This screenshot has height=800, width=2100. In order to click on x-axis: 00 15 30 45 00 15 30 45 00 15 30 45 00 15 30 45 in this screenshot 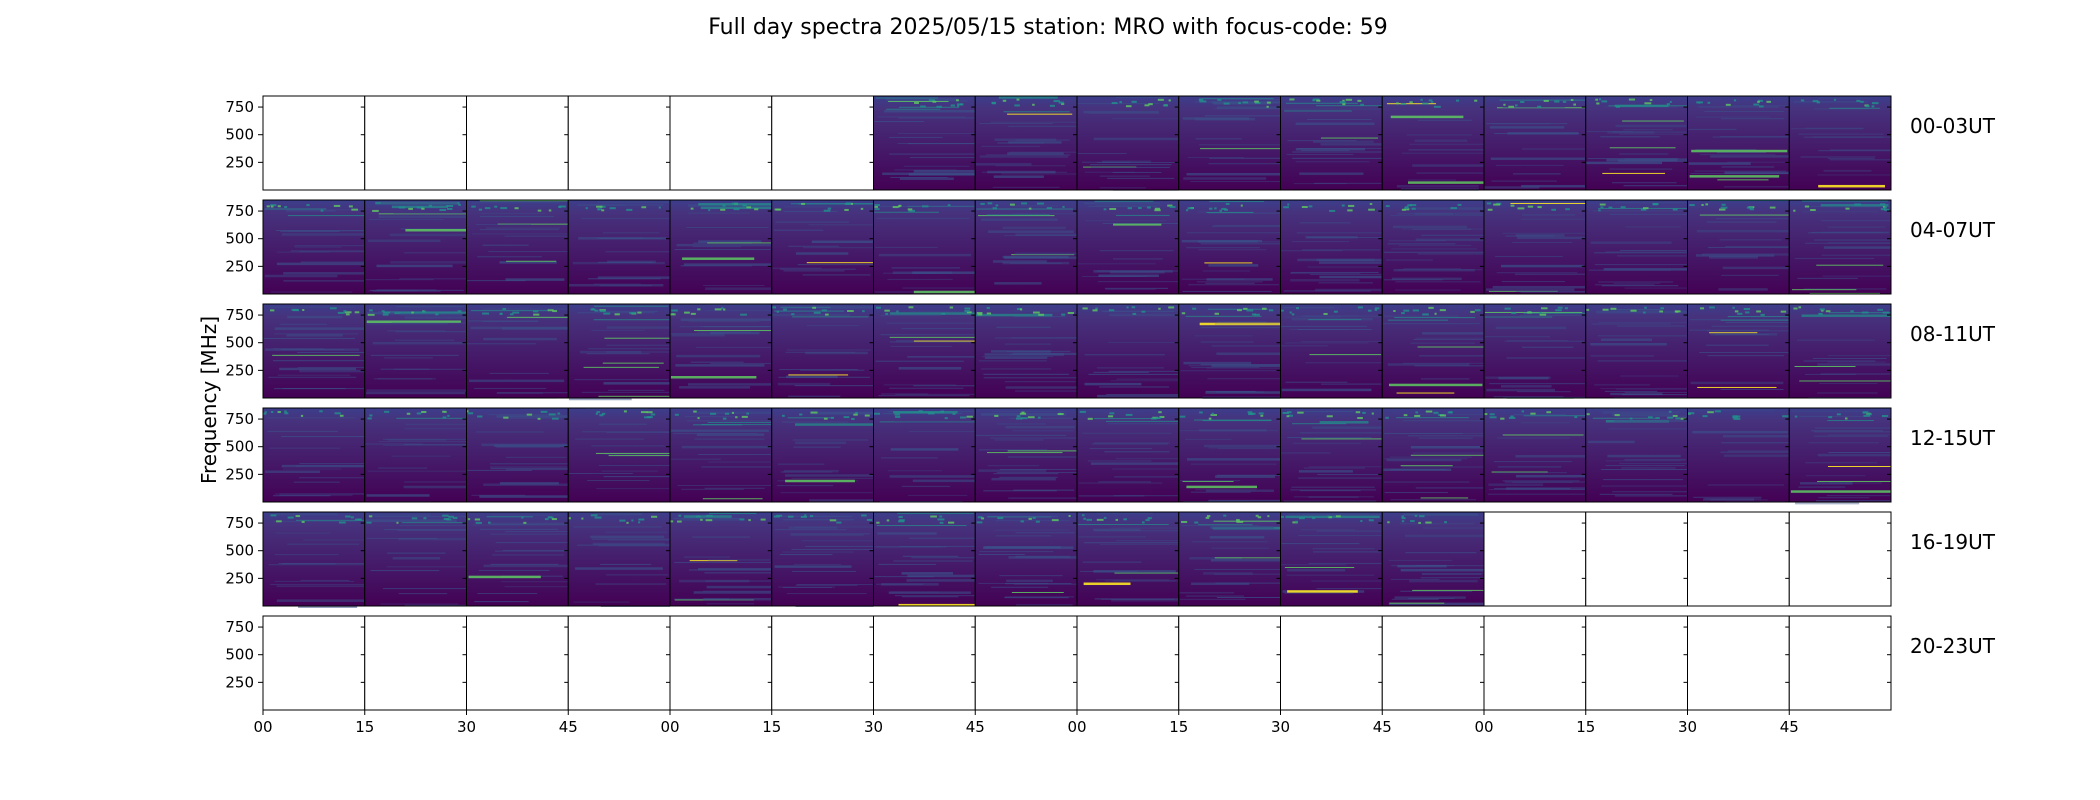, I will do `click(1026, 723)`.